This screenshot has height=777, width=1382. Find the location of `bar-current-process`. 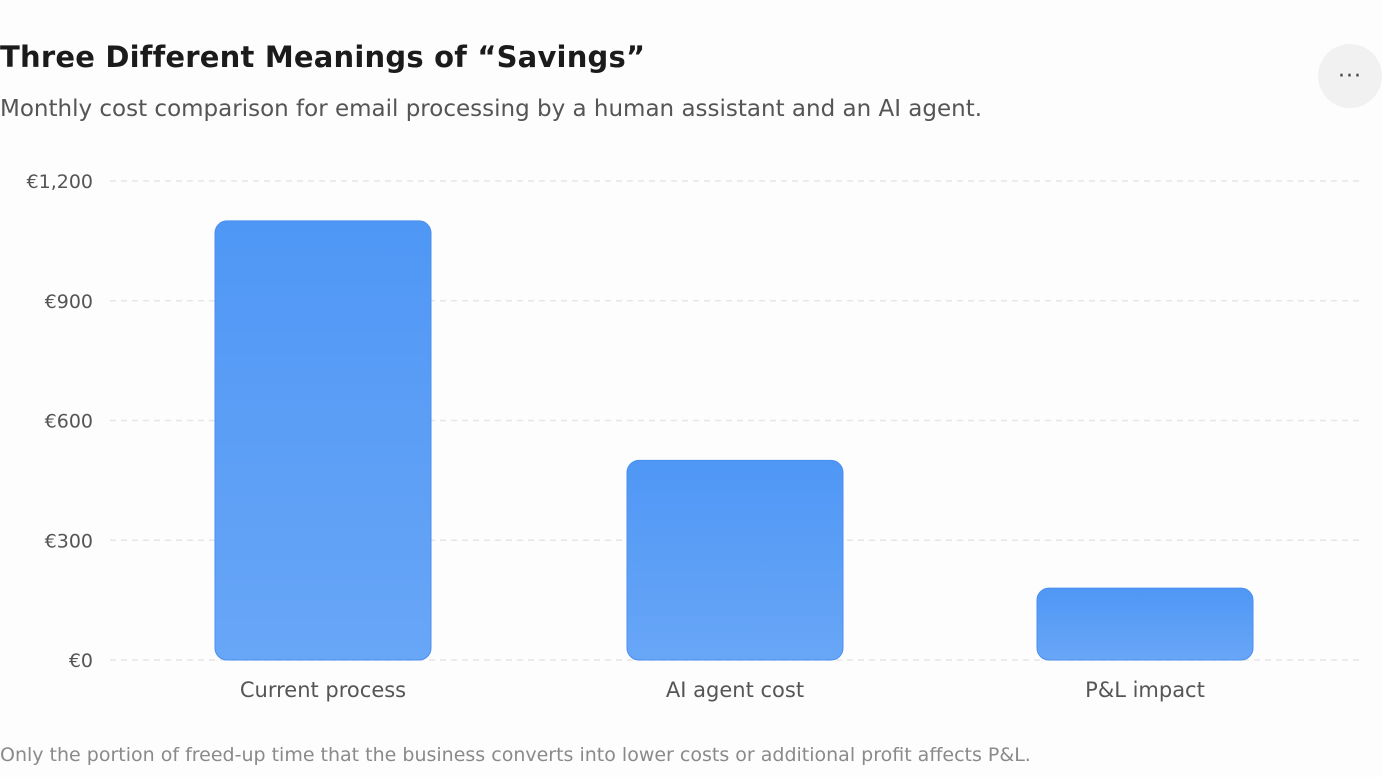

bar-current-process is located at coordinates (323, 440).